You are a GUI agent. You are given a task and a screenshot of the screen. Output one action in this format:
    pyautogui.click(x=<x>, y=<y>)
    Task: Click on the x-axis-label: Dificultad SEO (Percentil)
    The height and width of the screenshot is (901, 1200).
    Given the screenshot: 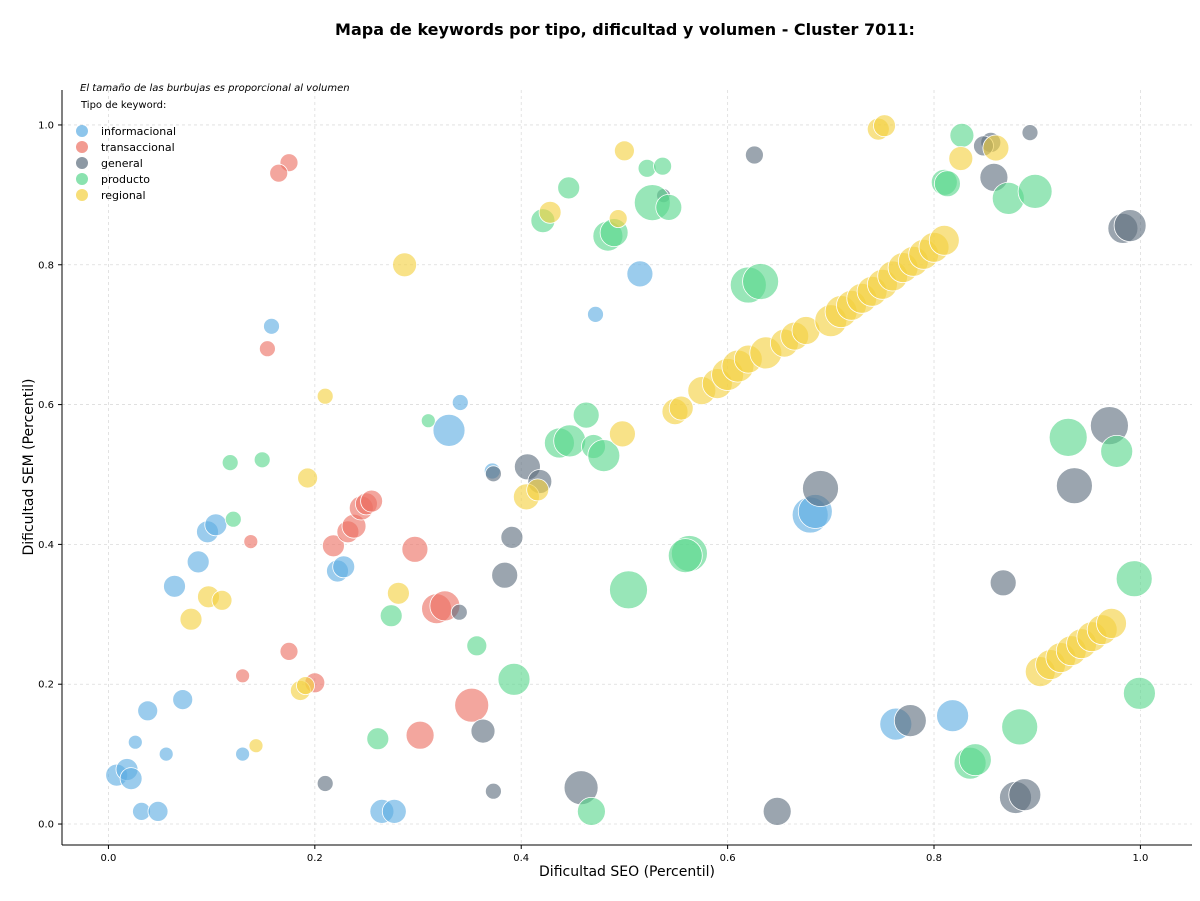 What is the action you would take?
    pyautogui.click(x=627, y=872)
    